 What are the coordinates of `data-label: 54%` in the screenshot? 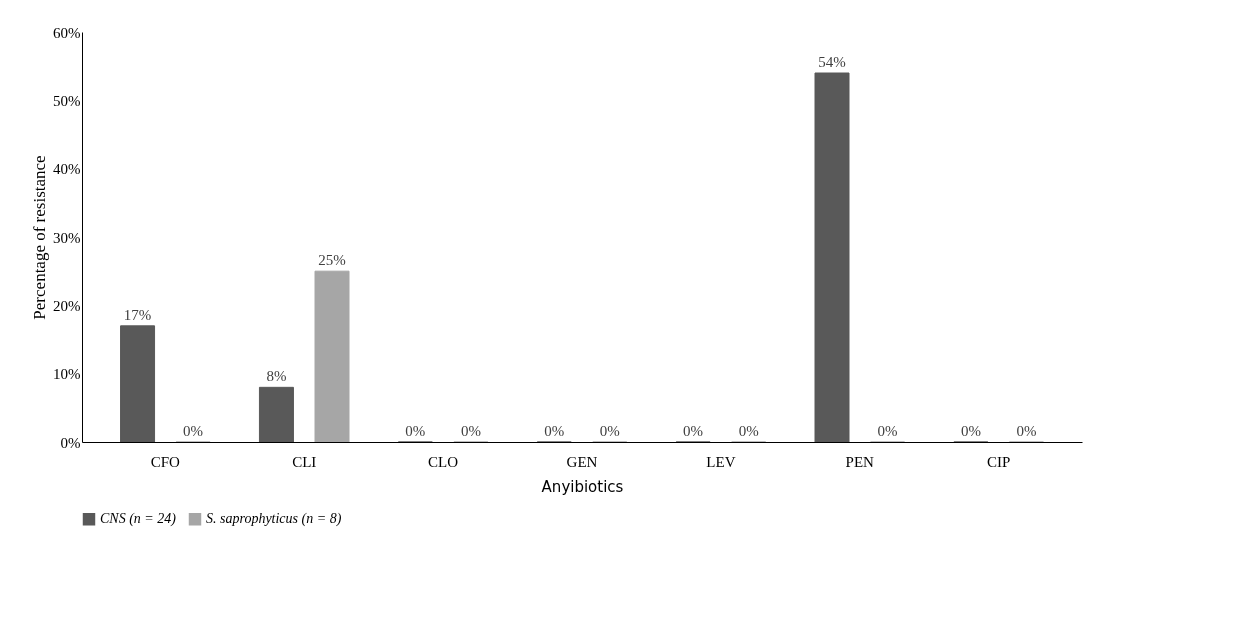 It's located at (832, 62).